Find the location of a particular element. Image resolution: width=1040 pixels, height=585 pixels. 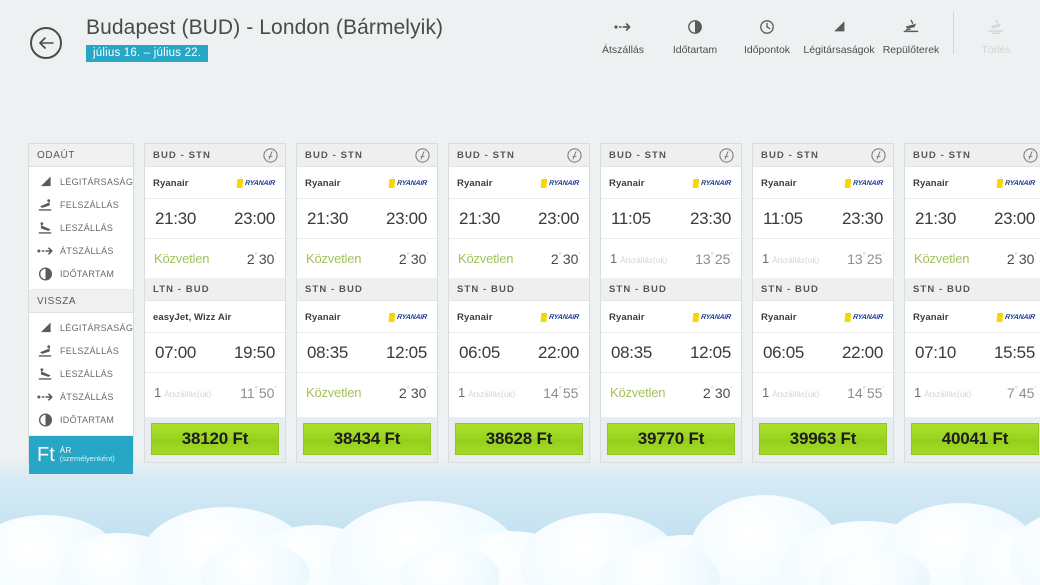

price-button: 39770 Ft is located at coordinates (671, 439).